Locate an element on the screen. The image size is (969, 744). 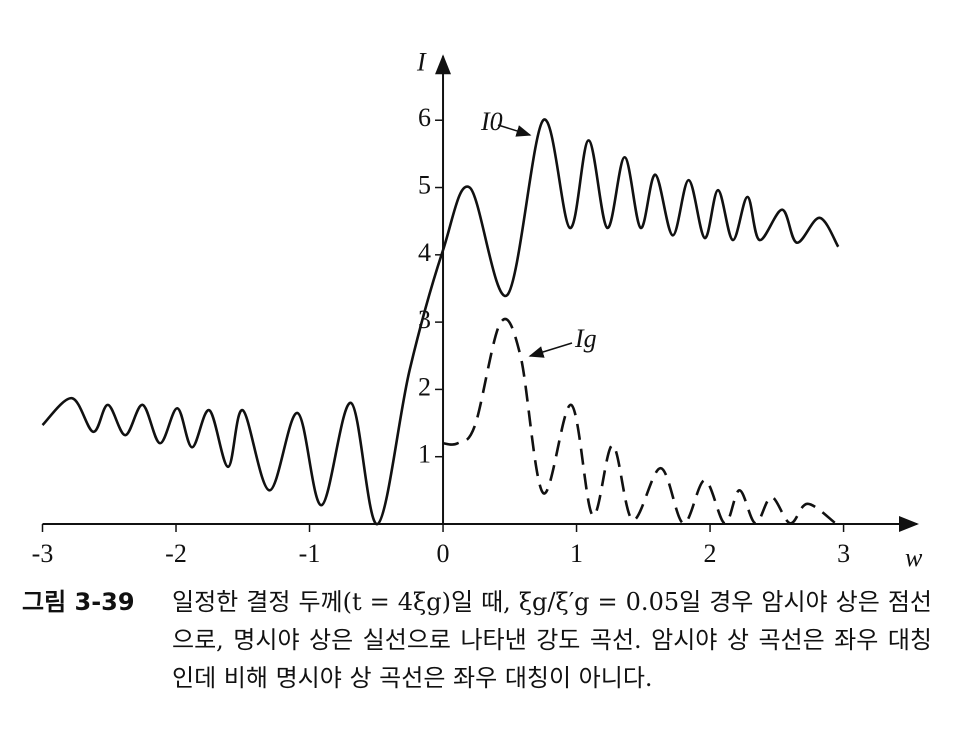
y-axis-label: I is located at coordinates (421, 61).